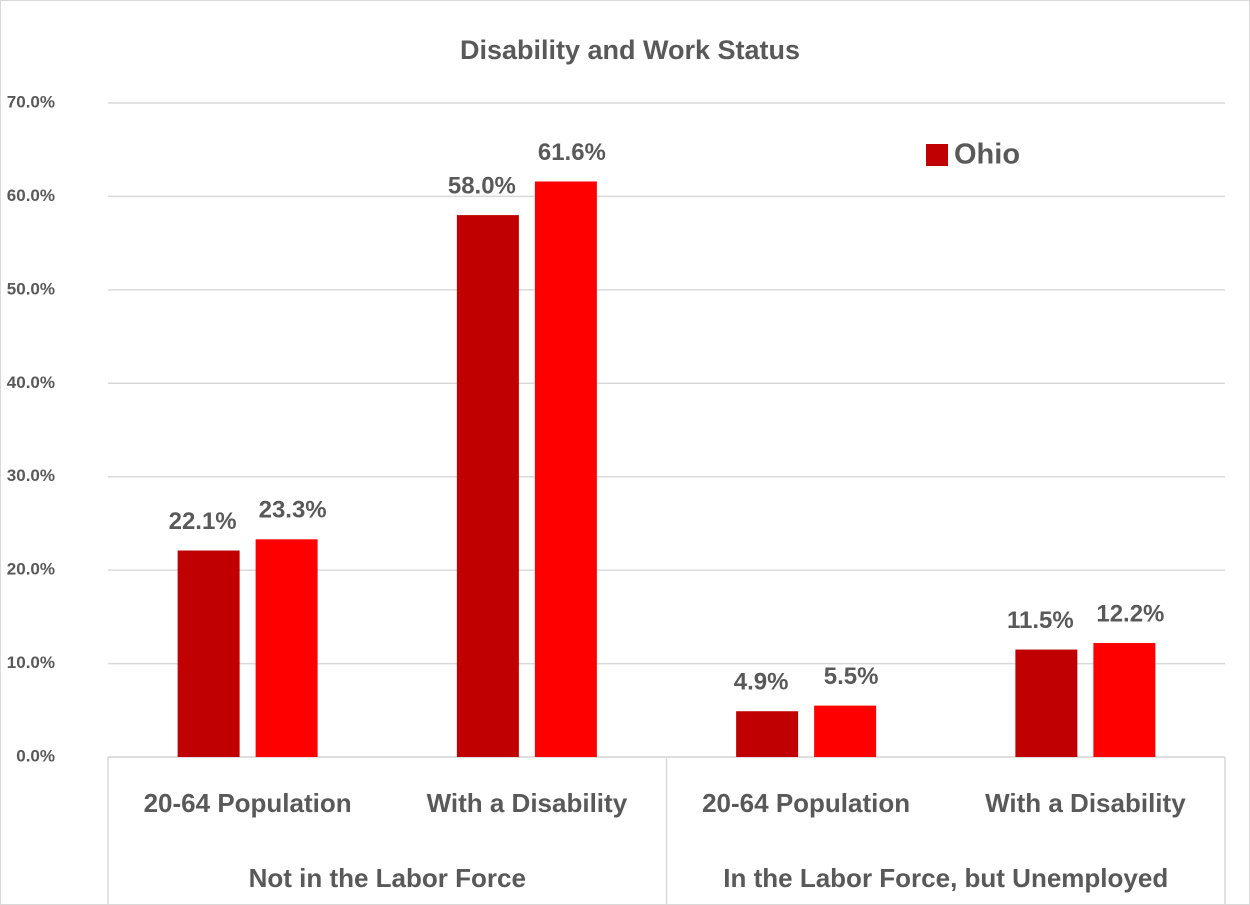 This screenshot has width=1250, height=905. Describe the element at coordinates (203, 521) in the screenshot. I see `data-label: 22.1%` at that location.